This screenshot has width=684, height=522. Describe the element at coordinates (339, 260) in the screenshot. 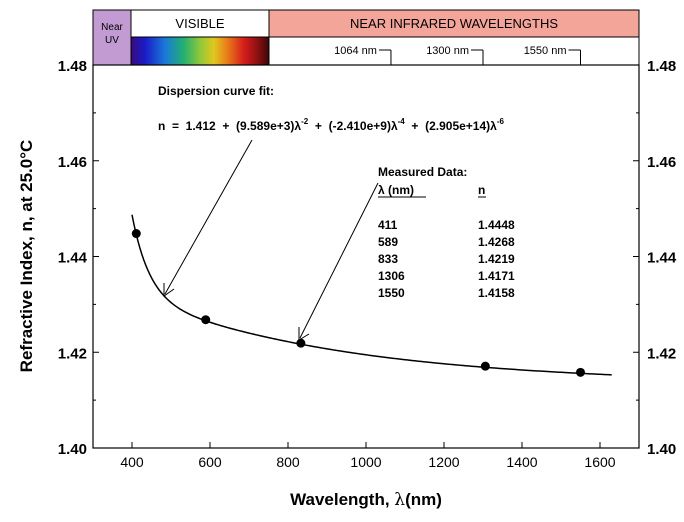

I see `data-arrow-line` at that location.